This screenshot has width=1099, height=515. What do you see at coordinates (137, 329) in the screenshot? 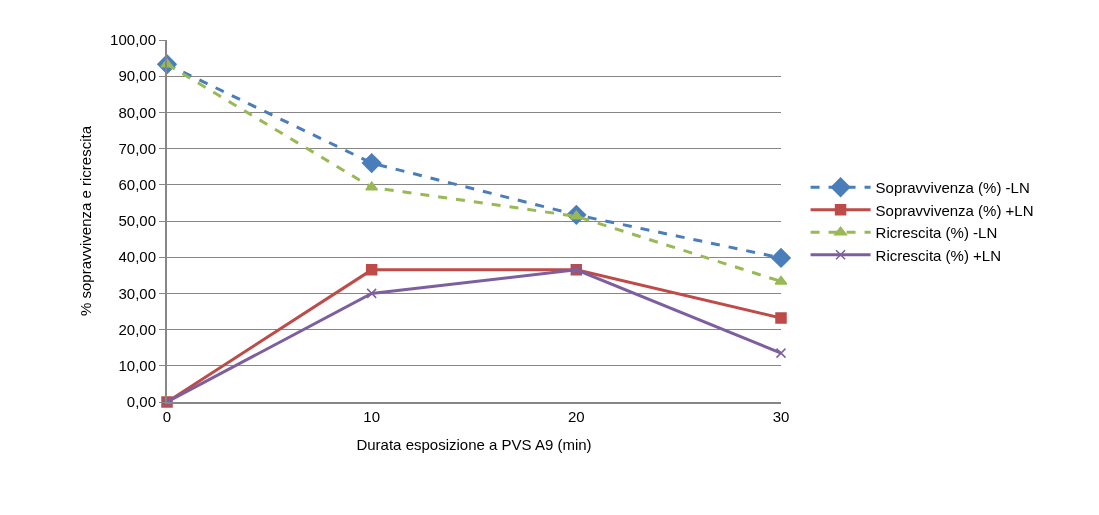
I see `y-tick-label: 20,00` at bounding box center [137, 329].